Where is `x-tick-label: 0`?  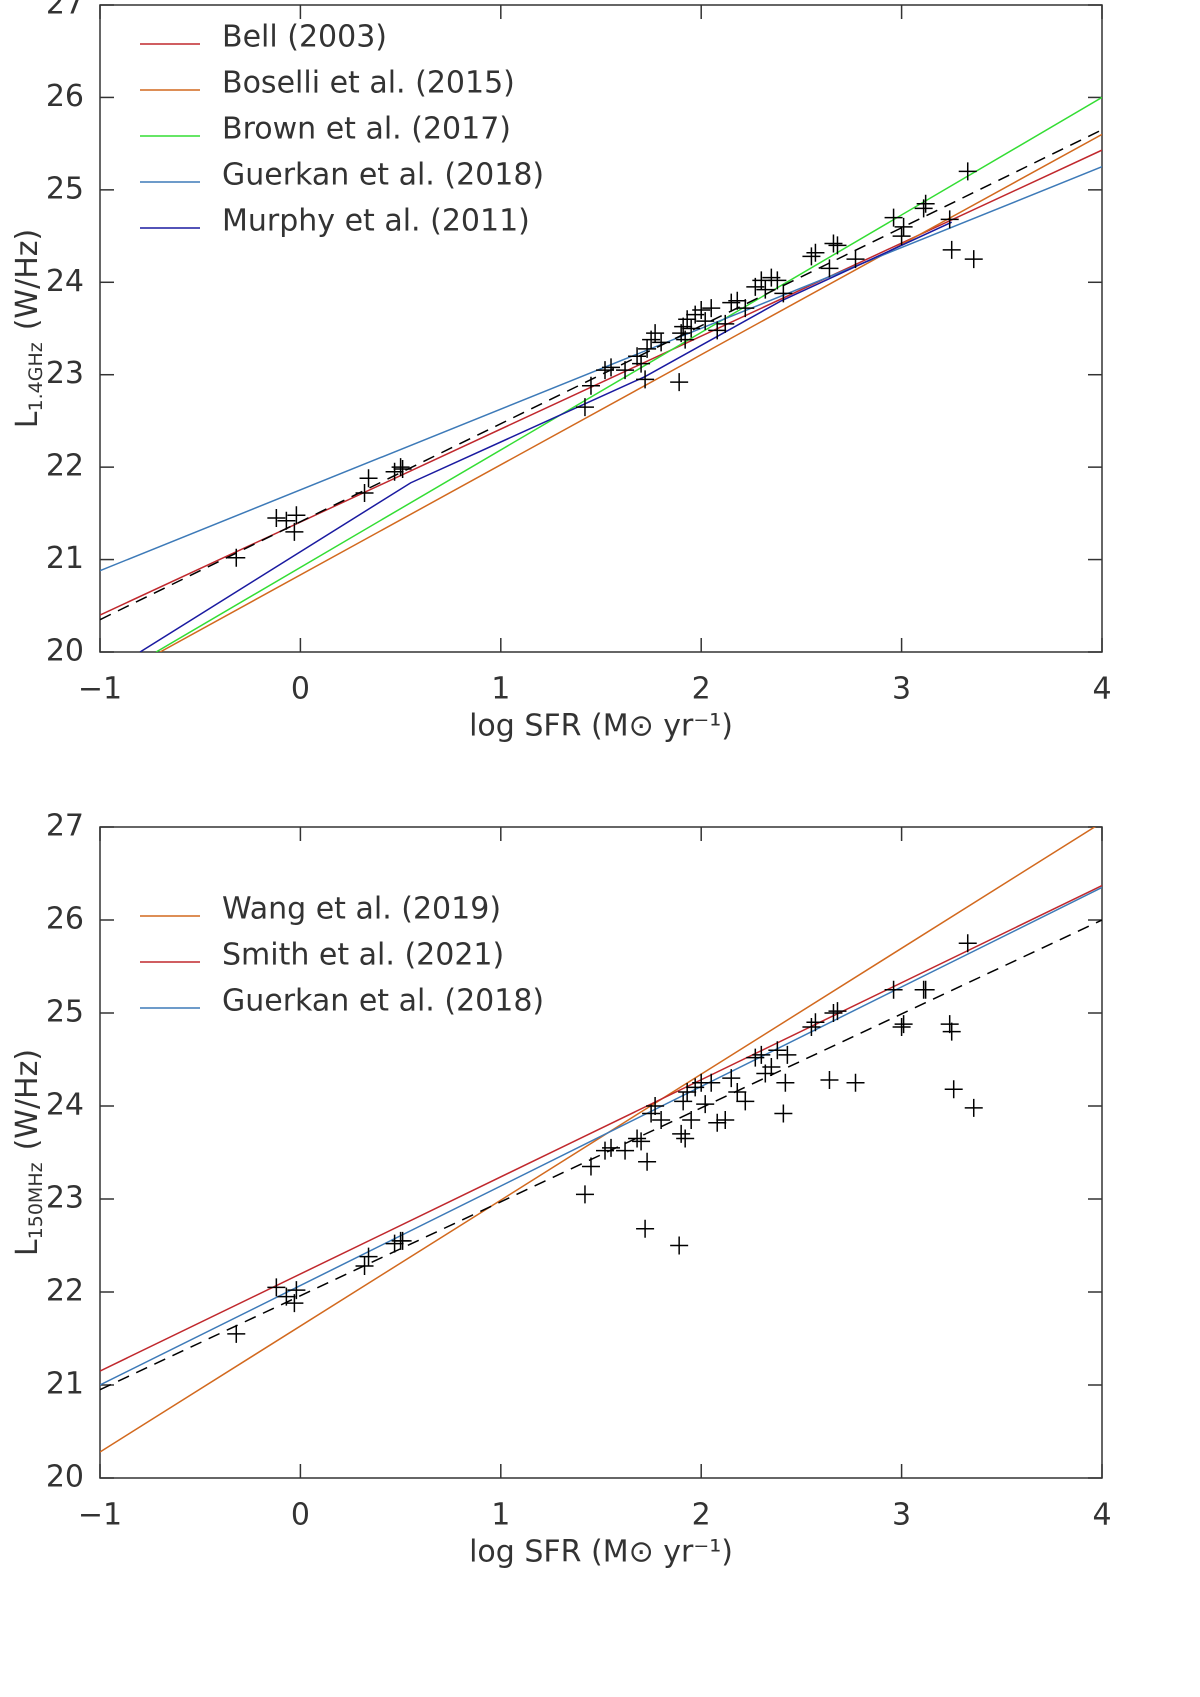 x-tick-label: 0 is located at coordinates (300, 1515).